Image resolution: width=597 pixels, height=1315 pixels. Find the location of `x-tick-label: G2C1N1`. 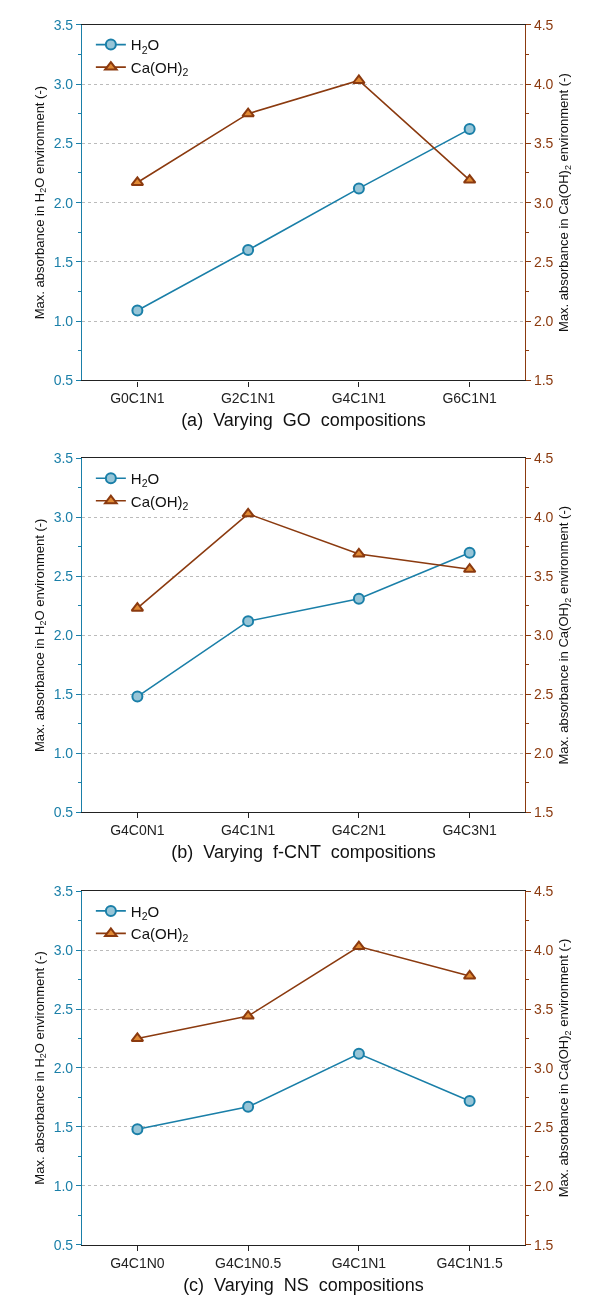

x-tick-label: G2C1N1 is located at coordinates (248, 398).